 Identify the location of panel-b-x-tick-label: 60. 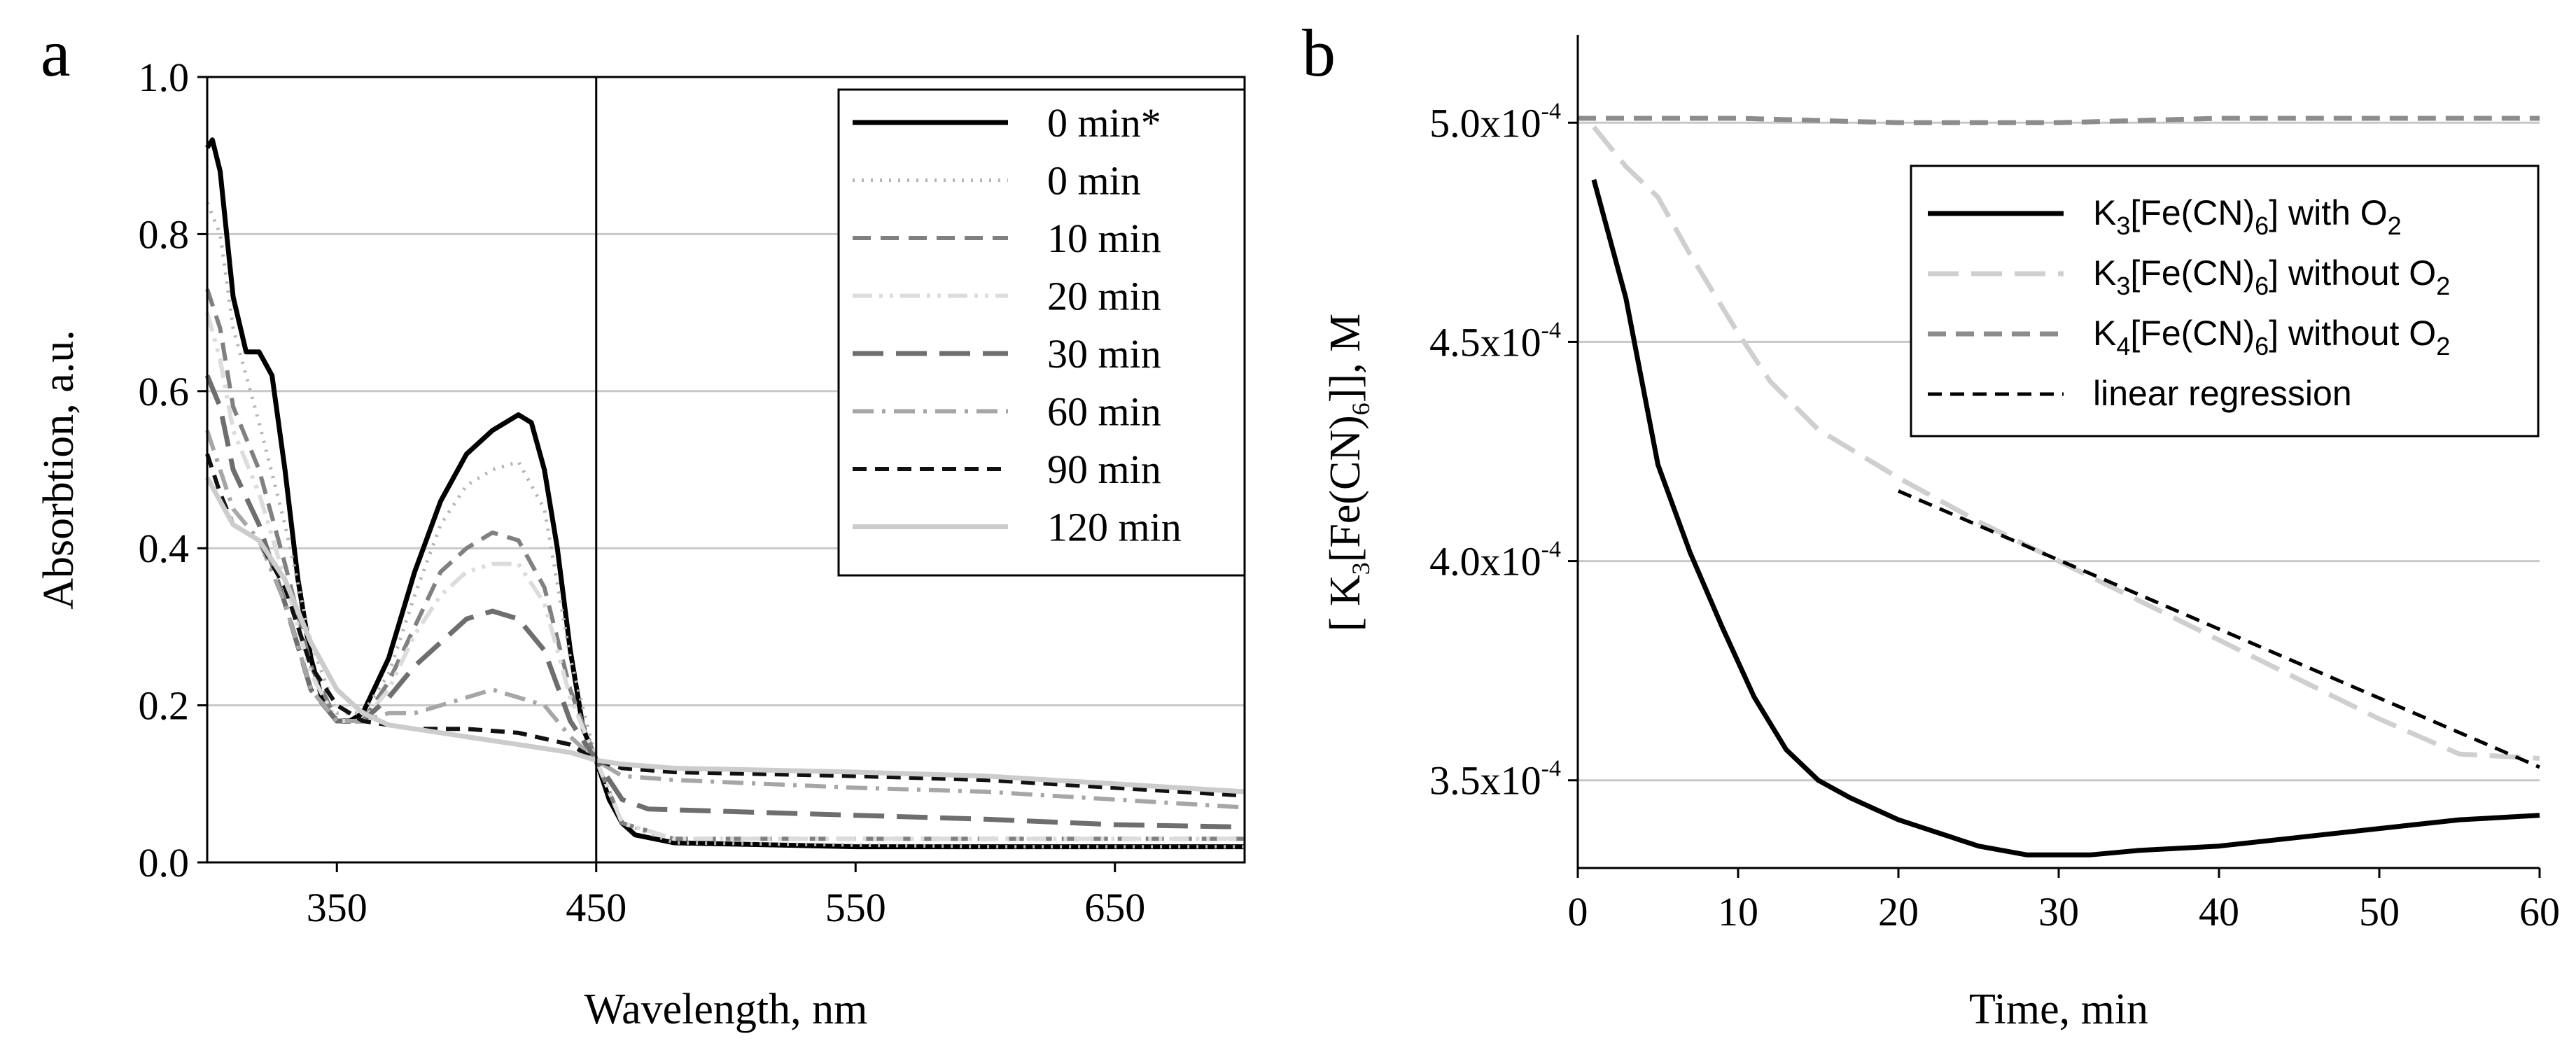
(2539, 911).